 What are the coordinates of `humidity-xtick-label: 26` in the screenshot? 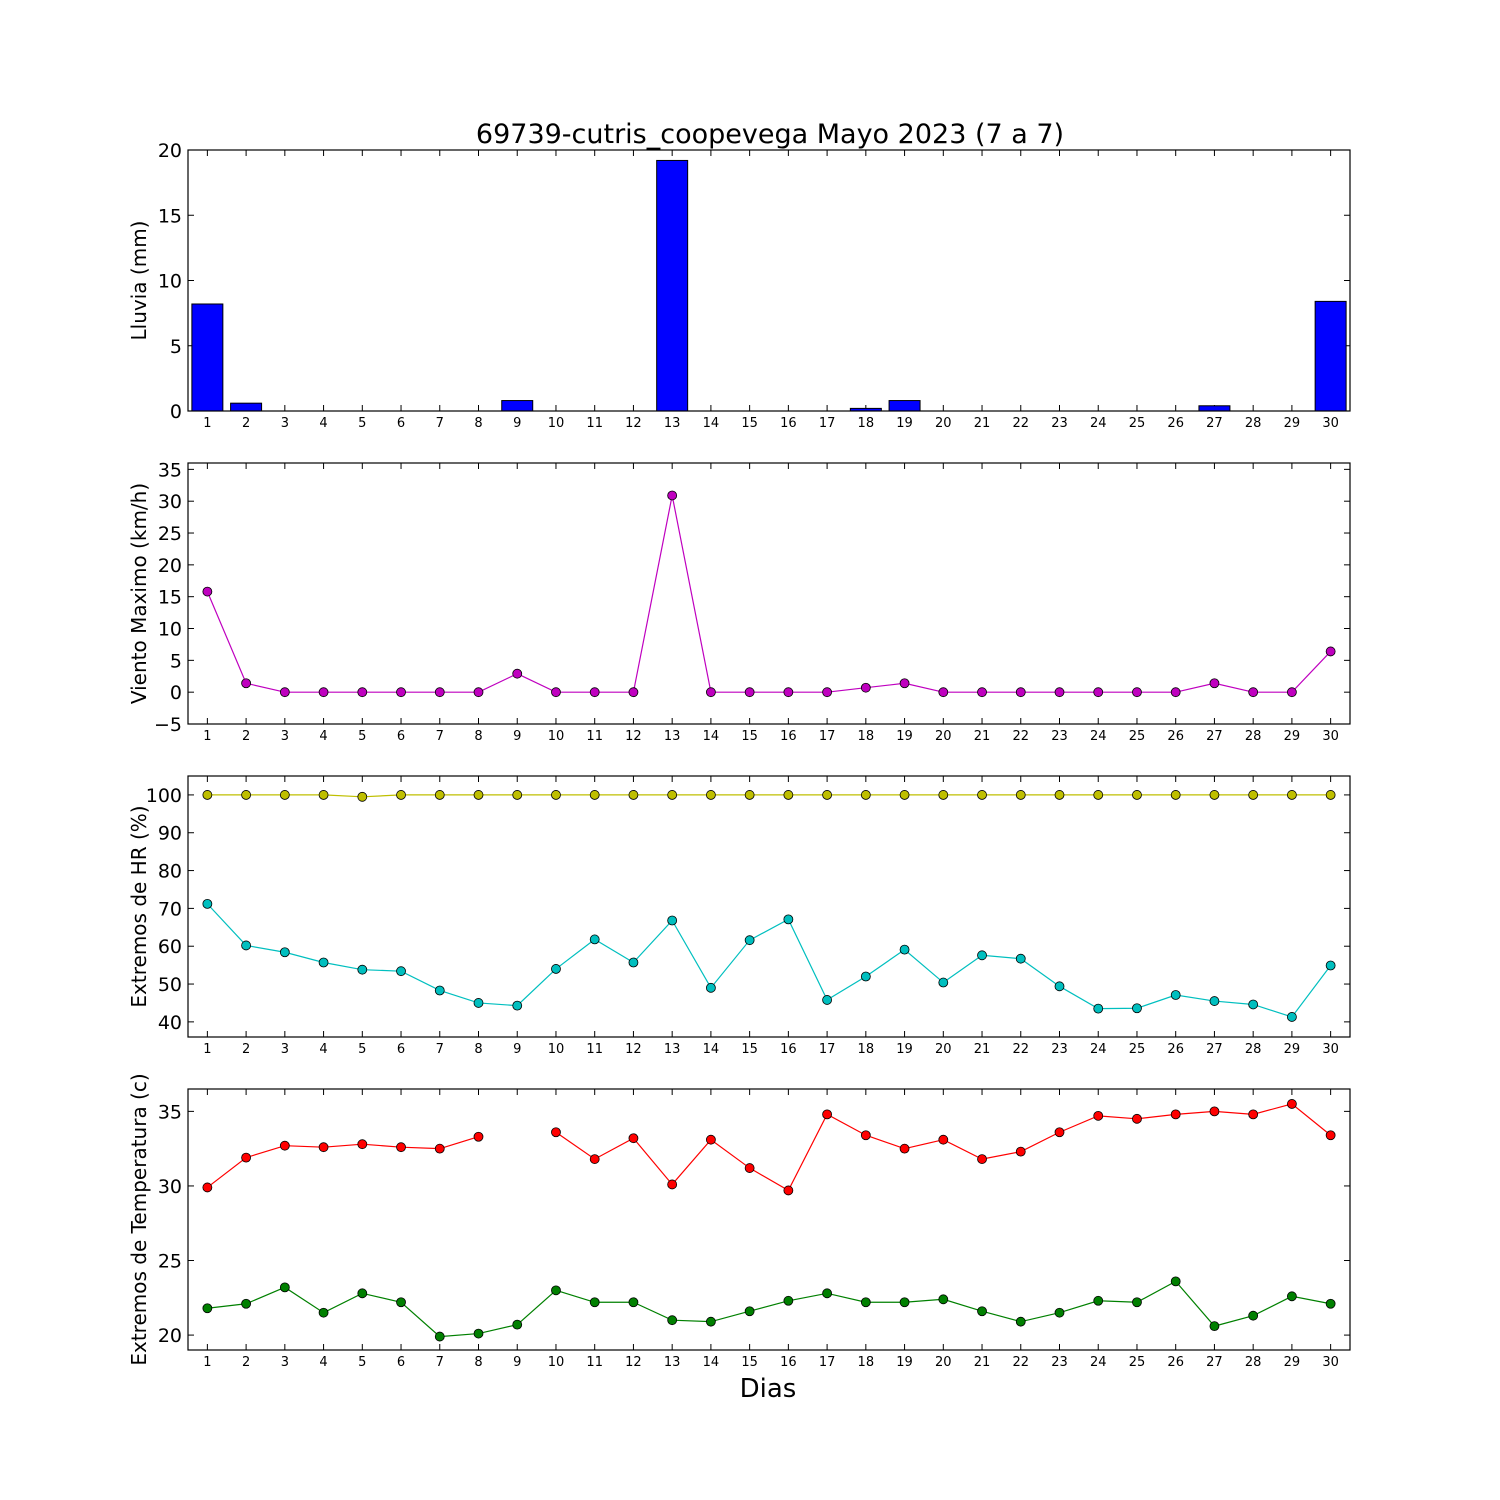 It's located at (1175, 1049).